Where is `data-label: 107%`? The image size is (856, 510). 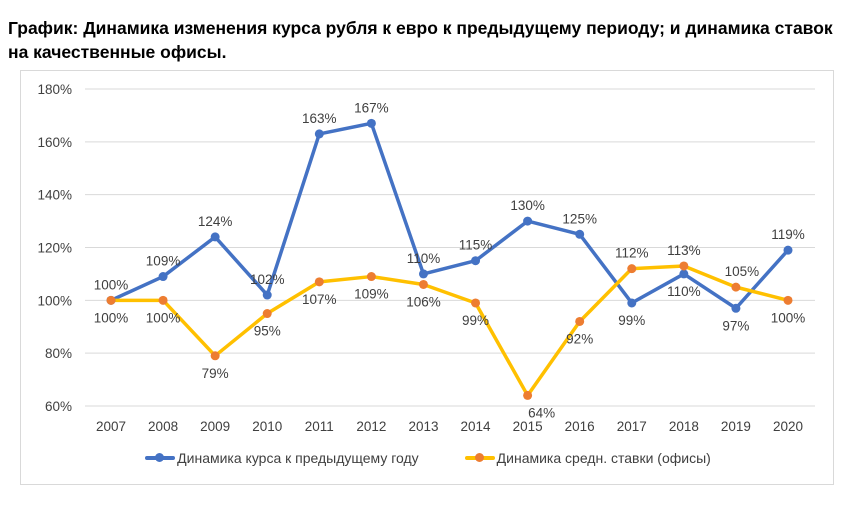
data-label: 107% is located at coordinates (319, 299).